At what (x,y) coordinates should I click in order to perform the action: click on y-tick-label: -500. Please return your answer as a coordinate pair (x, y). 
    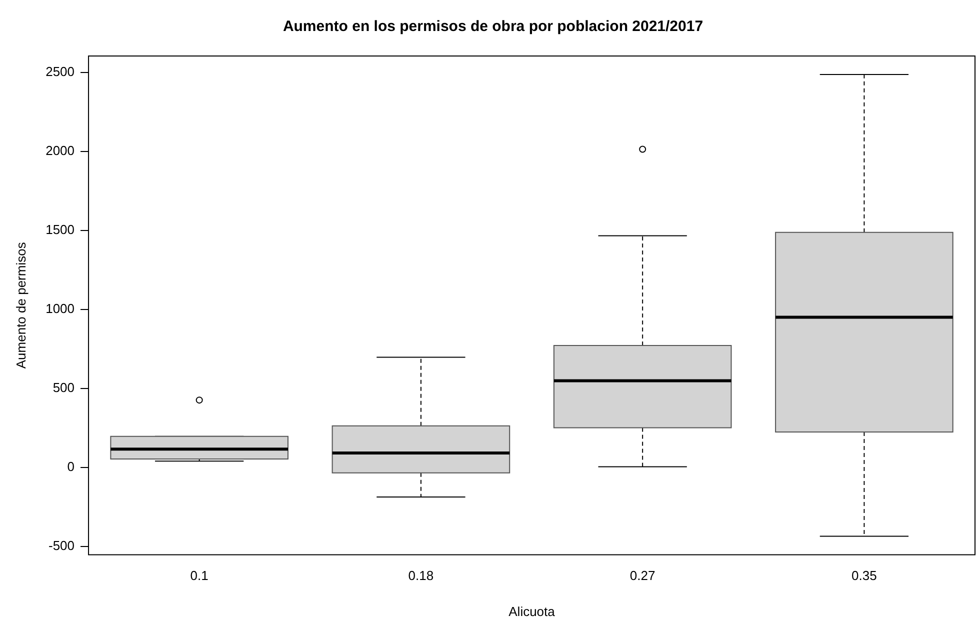
    Looking at the image, I should click on (61, 545).